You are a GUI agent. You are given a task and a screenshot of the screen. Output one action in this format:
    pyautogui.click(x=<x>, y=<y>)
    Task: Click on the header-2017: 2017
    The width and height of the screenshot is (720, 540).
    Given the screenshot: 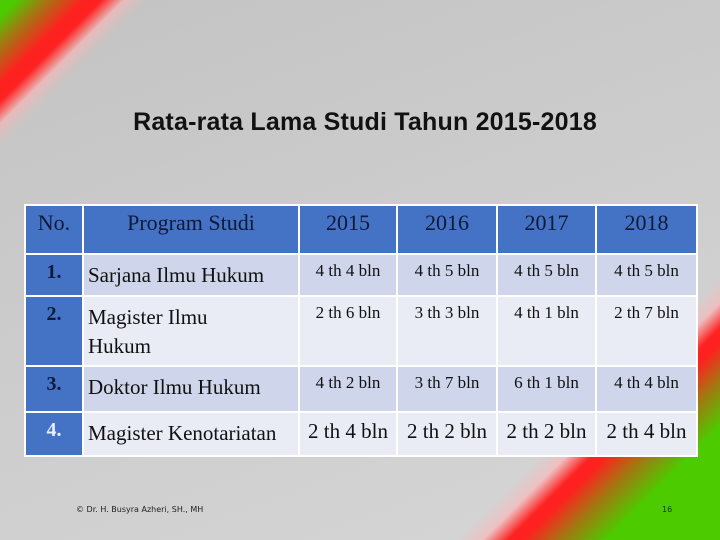 What is the action you would take?
    pyautogui.click(x=546, y=229)
    